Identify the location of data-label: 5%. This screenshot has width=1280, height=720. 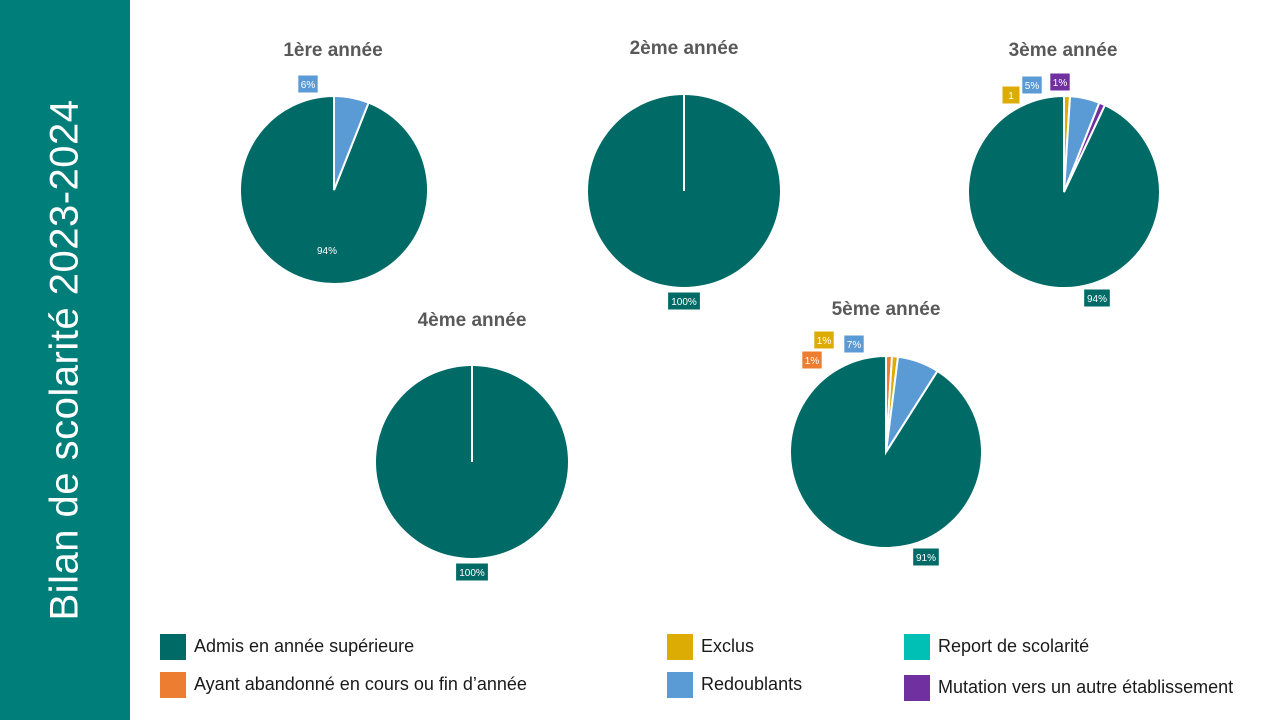
(1032, 86).